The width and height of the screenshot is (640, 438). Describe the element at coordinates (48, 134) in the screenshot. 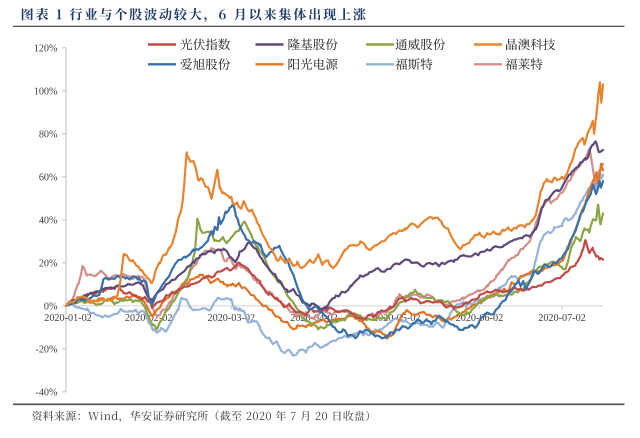

I see `svg-text: 80%` at that location.